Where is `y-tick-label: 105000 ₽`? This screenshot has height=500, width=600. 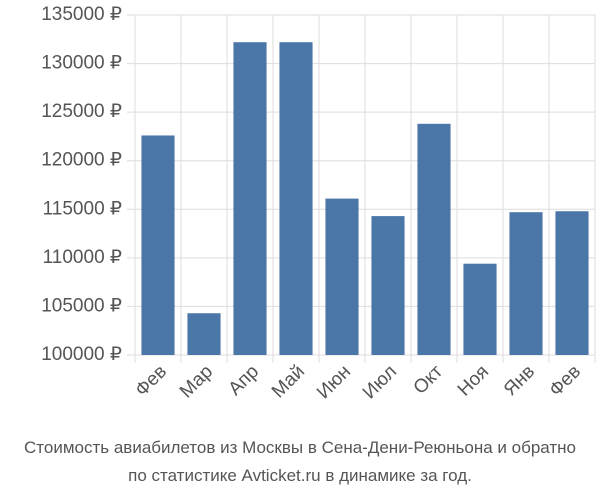 y-tick-label: 105000 ₽ is located at coordinates (81, 305).